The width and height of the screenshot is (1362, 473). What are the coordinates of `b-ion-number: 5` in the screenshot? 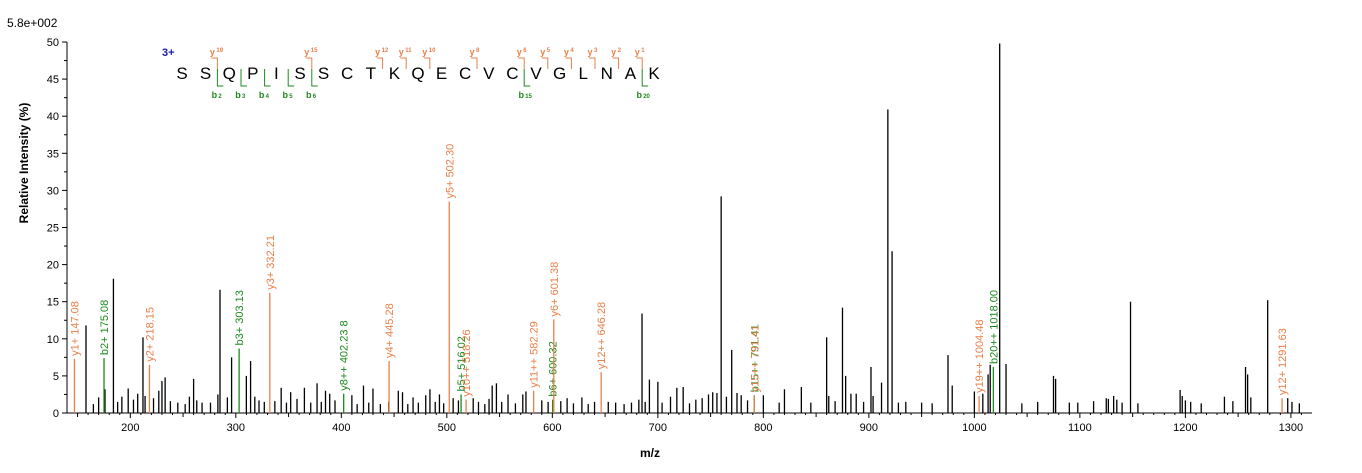 It's located at (291, 97).